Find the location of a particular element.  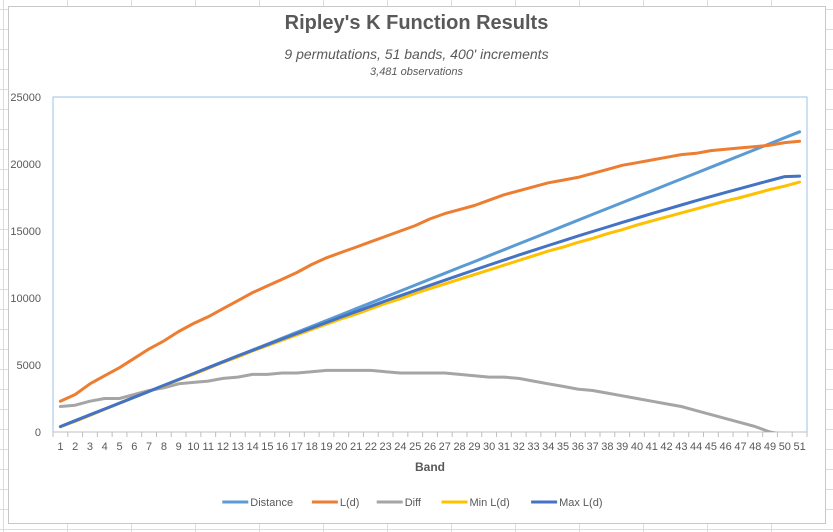

x-tick-label: 38 is located at coordinates (607, 447).